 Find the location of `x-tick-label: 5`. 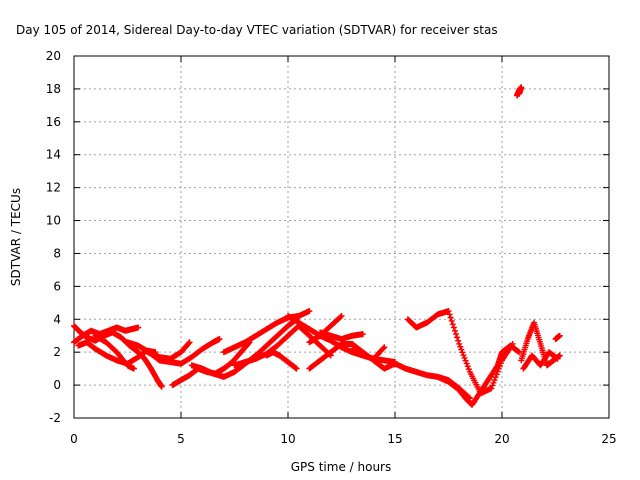

x-tick-label: 5 is located at coordinates (181, 439).